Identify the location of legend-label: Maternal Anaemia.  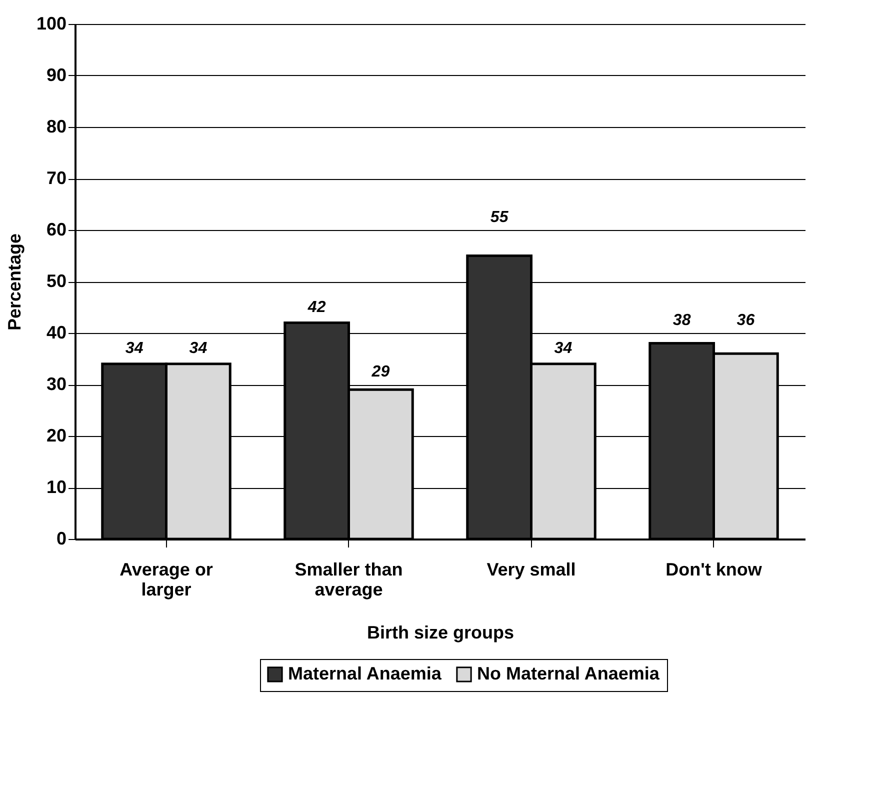
(365, 673).